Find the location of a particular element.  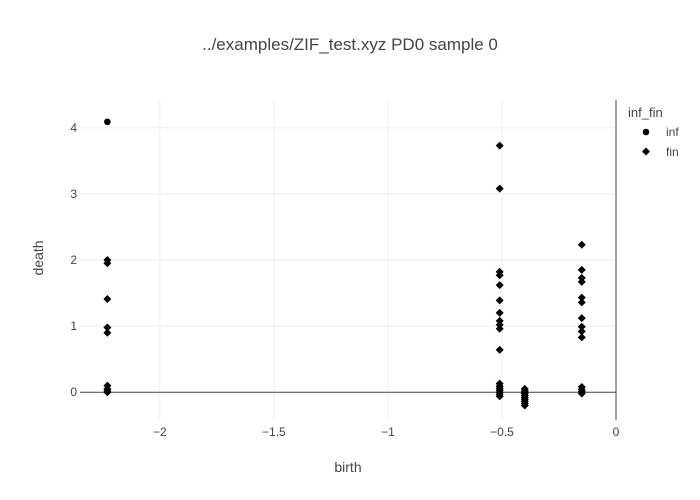

y-tick-label: 3 is located at coordinates (73, 194).